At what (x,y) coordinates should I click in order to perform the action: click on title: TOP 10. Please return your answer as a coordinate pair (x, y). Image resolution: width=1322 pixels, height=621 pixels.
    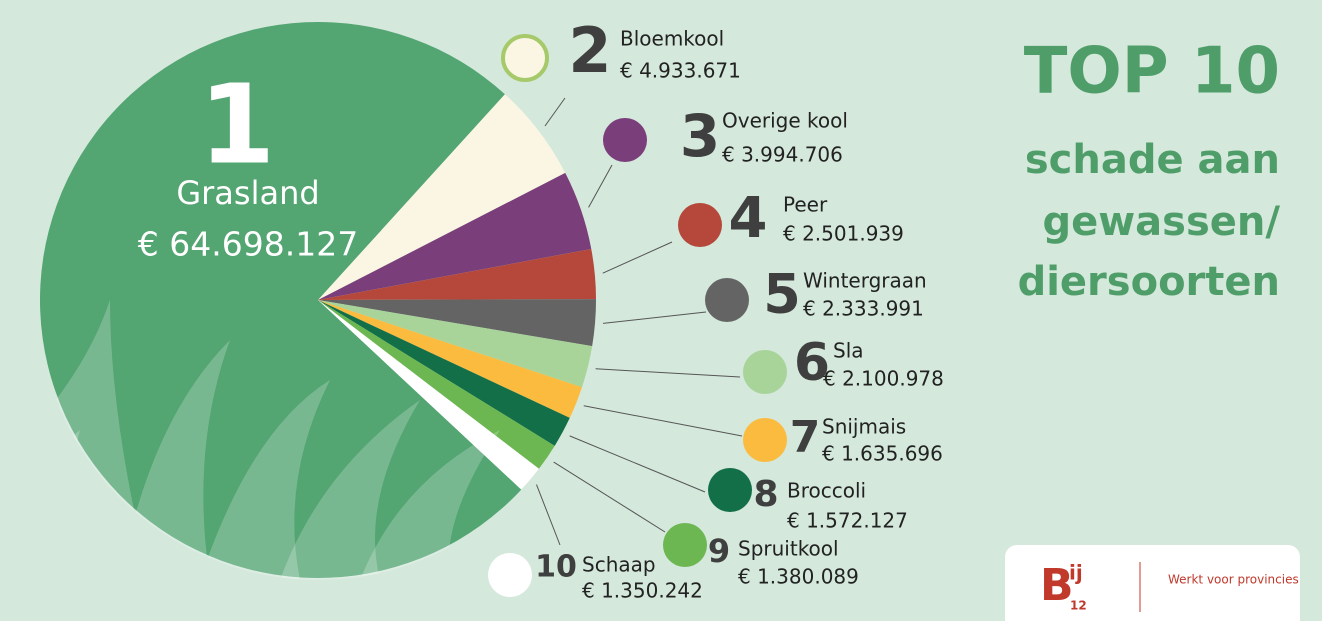
    Looking at the image, I should click on (1152, 72).